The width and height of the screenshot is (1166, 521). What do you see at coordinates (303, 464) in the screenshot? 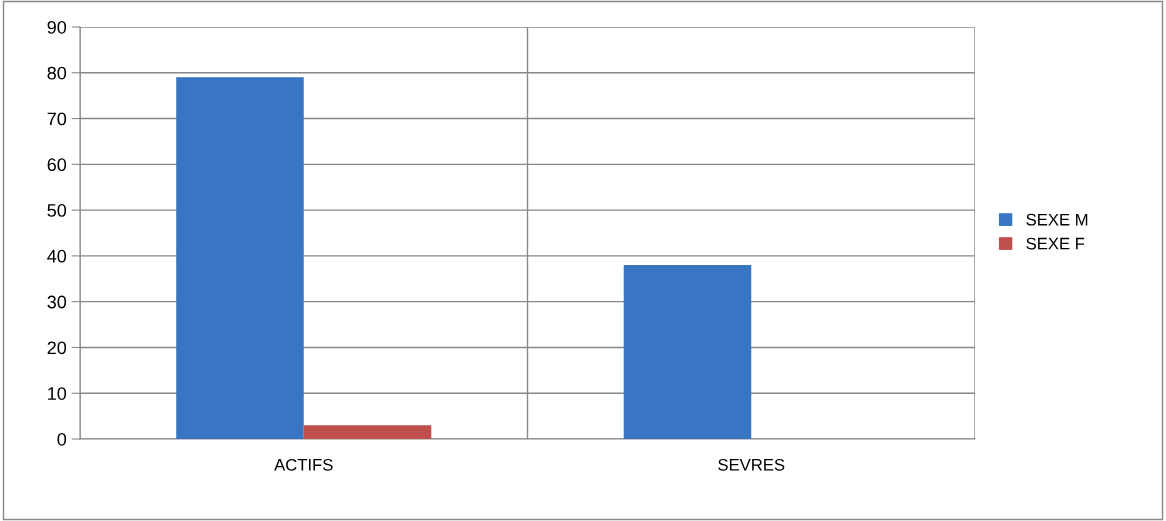
I see `x-tick-label: ACTIFS` at bounding box center [303, 464].